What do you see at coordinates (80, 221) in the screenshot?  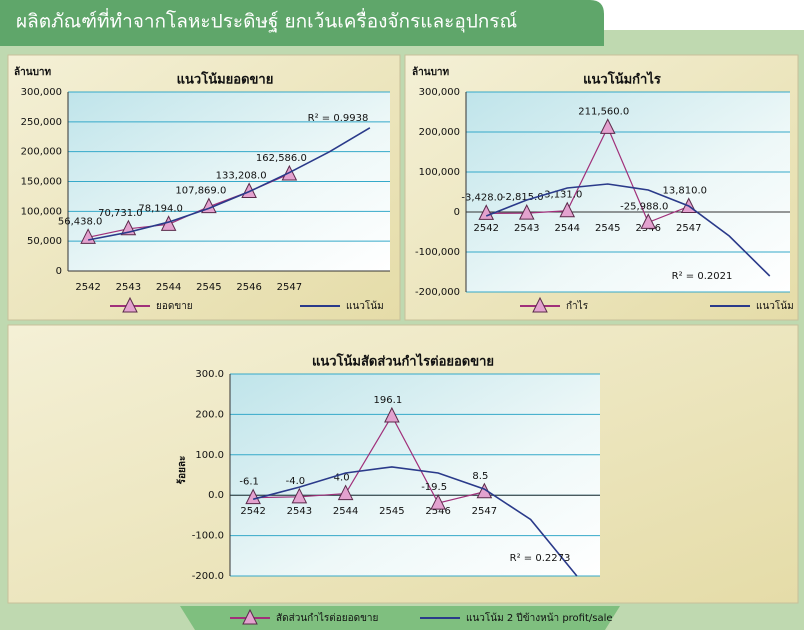 I see `value-label: 56,438.0` at bounding box center [80, 221].